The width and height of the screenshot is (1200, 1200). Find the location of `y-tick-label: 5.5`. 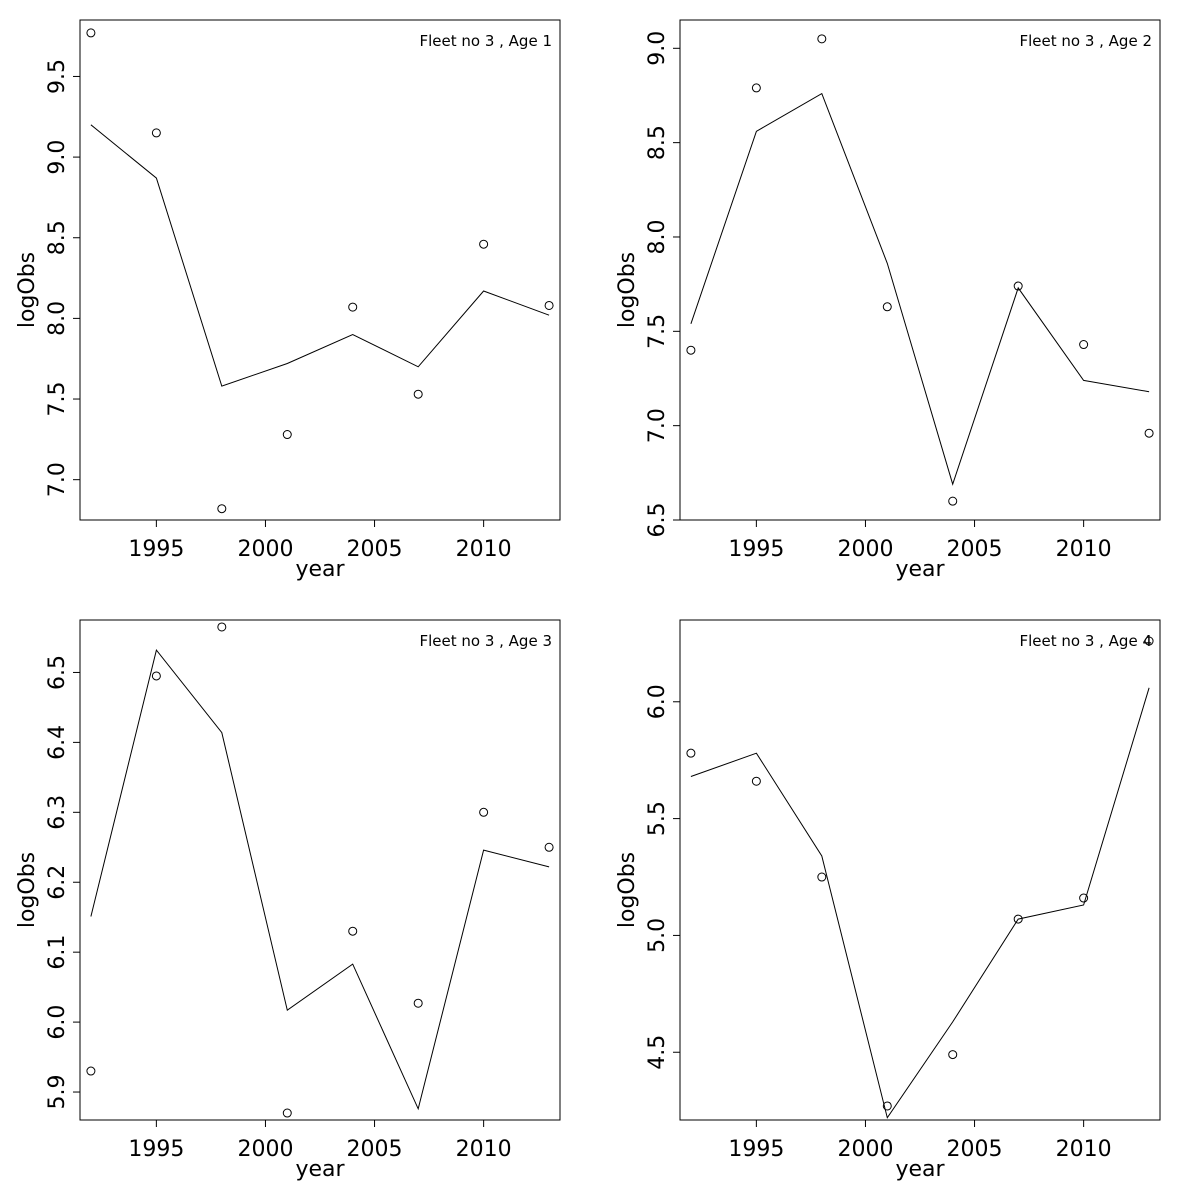

y-tick-label: 5.5 is located at coordinates (657, 818).